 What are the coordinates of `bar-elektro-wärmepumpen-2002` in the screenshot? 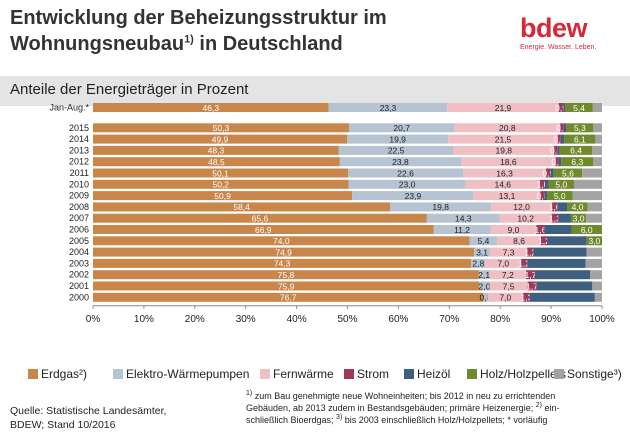 It's located at (484, 275).